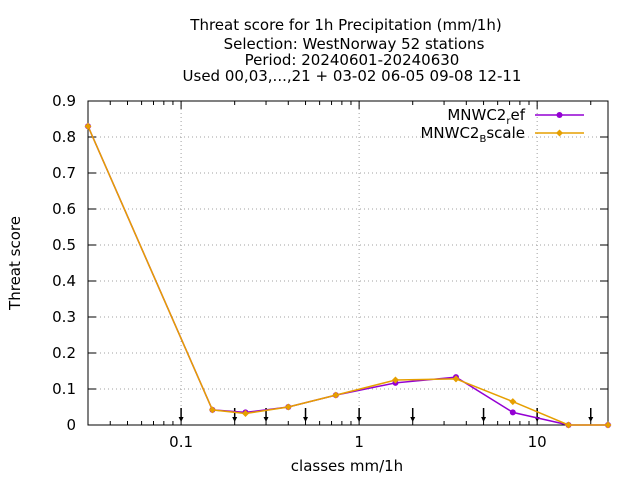 This screenshot has height=480, width=640. What do you see at coordinates (15, 263) in the screenshot?
I see `y-axis-label: Threat score` at bounding box center [15, 263].